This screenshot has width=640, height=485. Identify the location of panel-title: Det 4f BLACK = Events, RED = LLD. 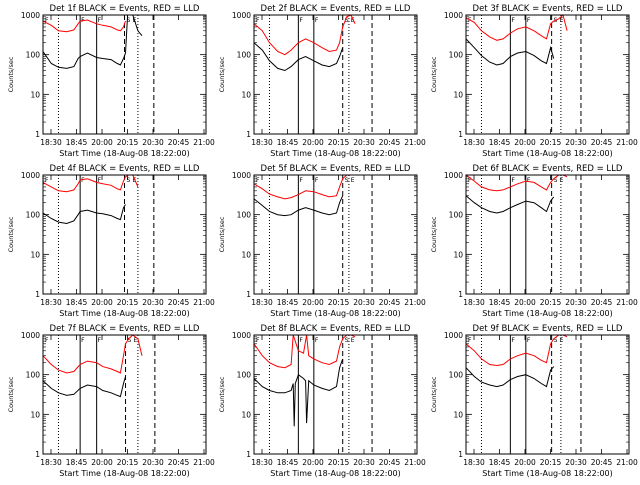
(125, 169).